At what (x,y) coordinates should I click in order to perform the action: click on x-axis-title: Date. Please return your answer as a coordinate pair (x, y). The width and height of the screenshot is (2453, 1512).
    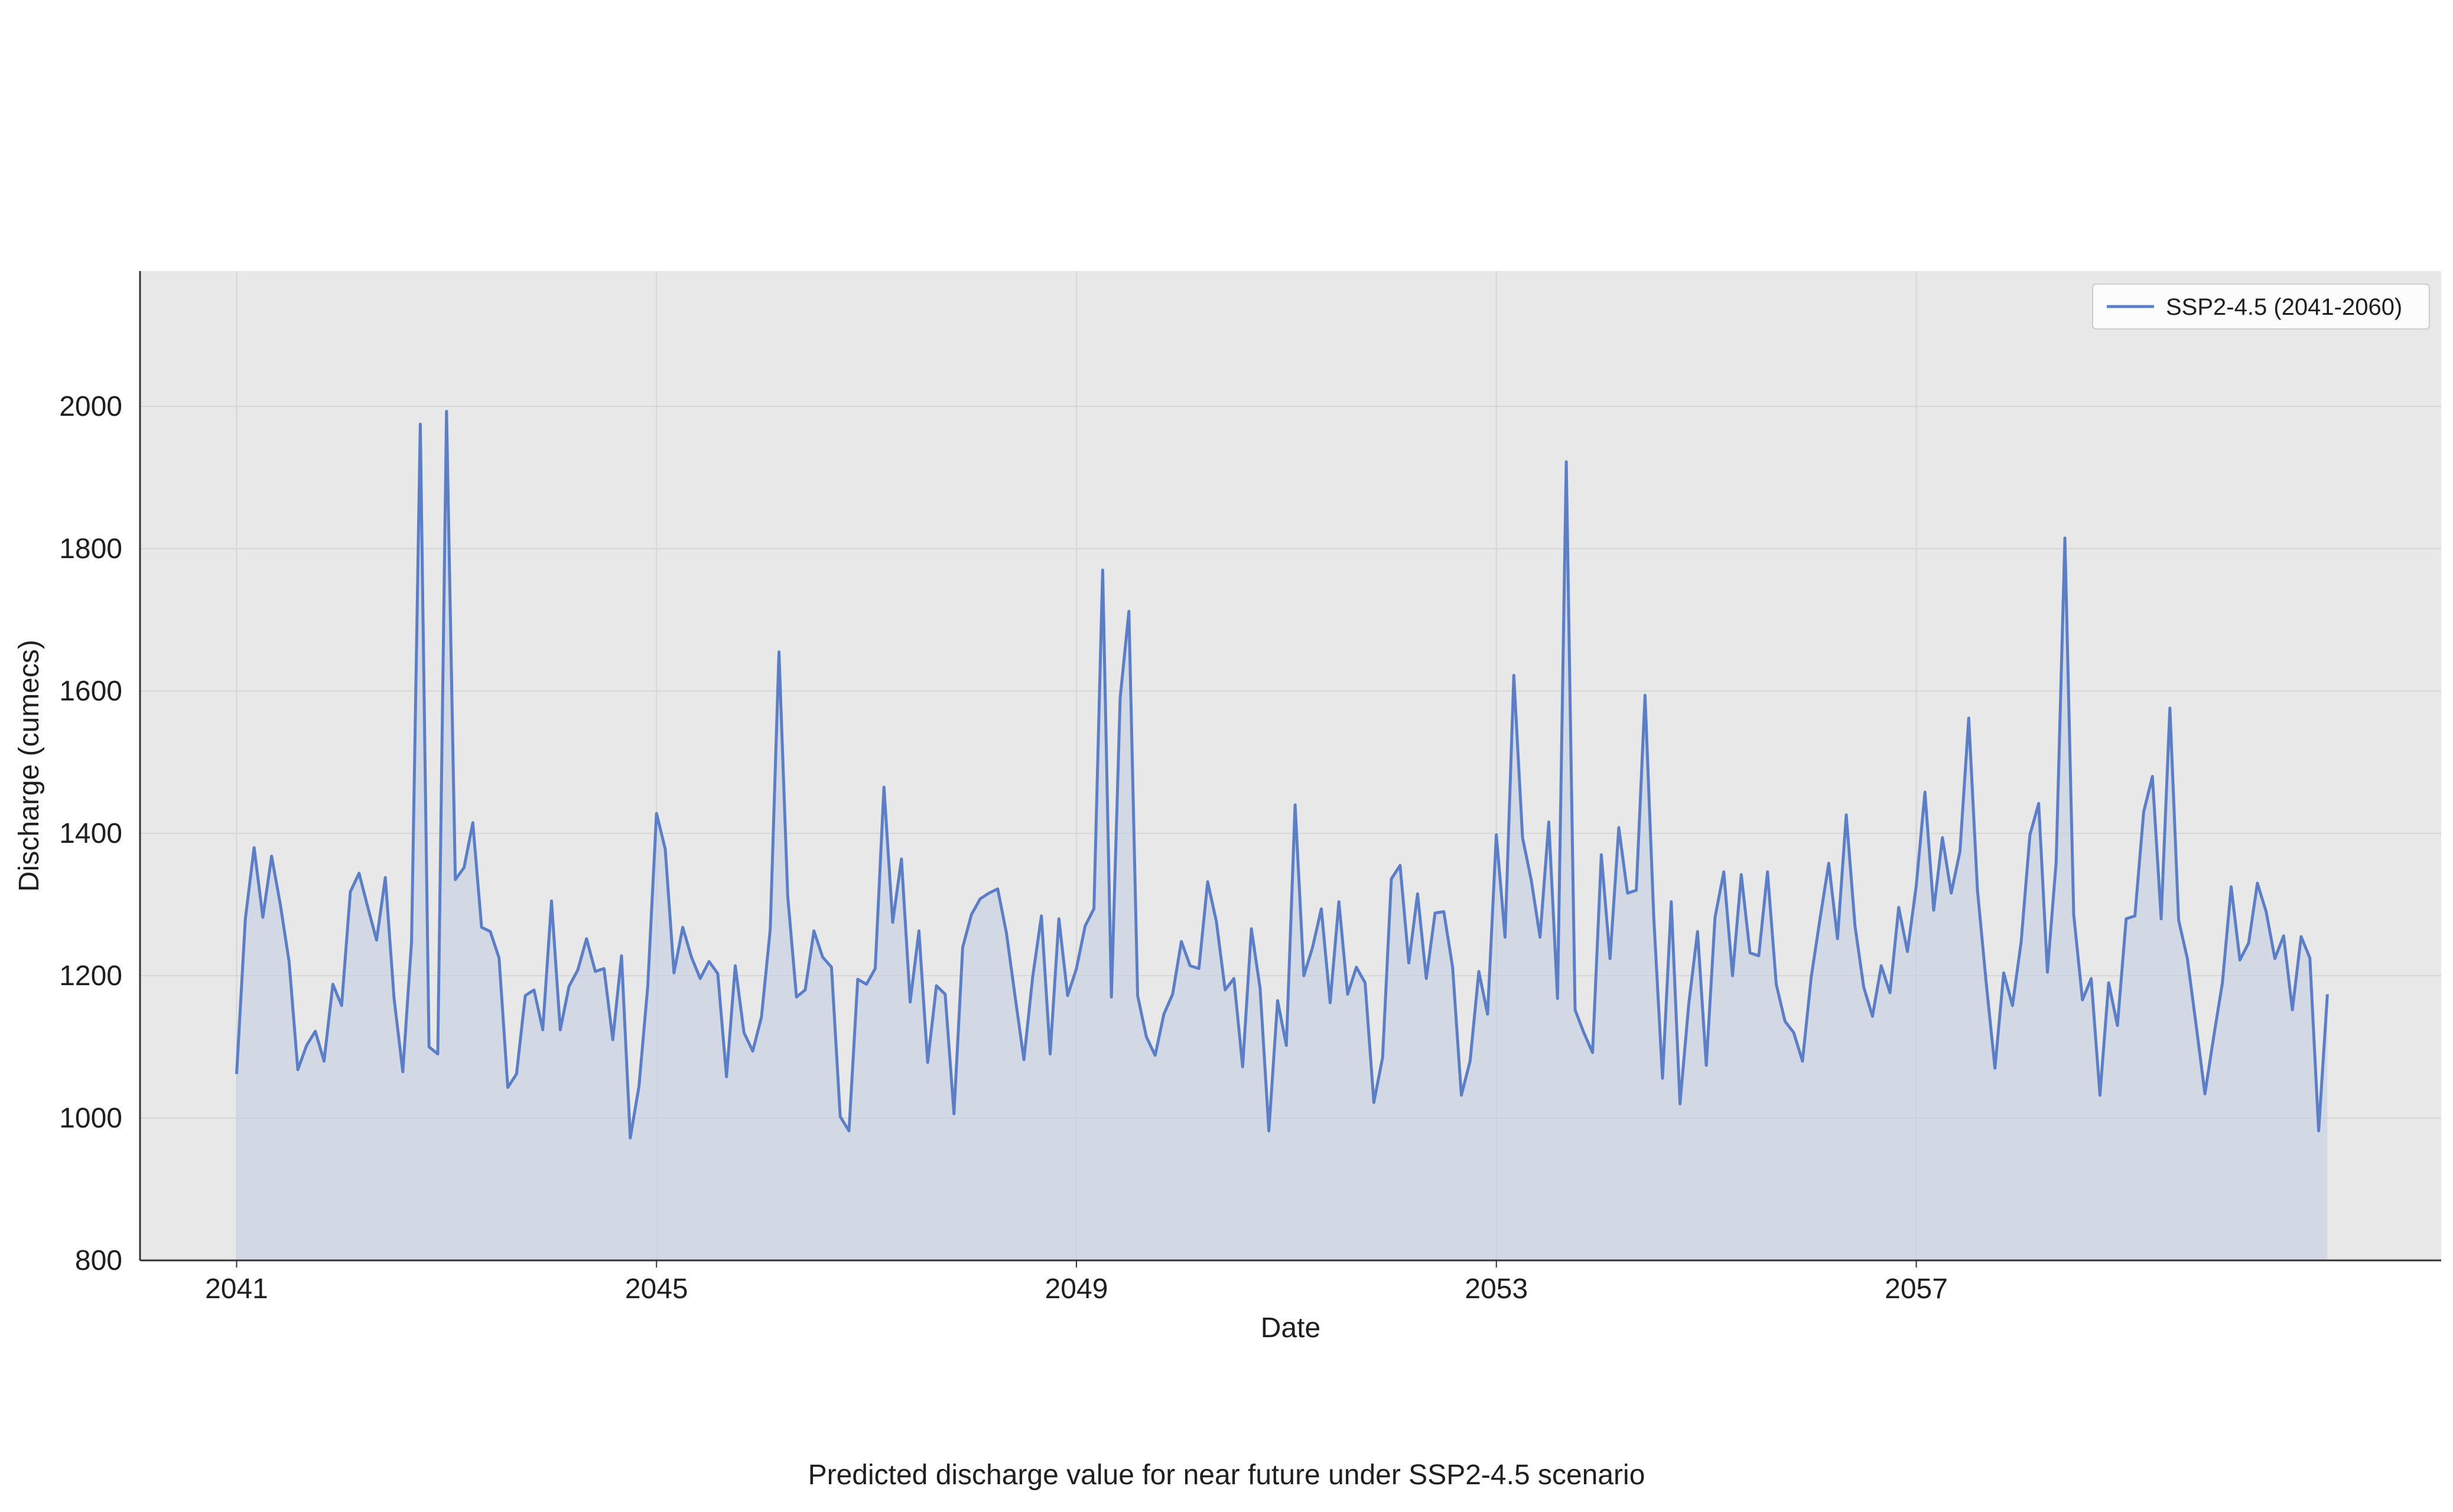
    Looking at the image, I should click on (1290, 1328).